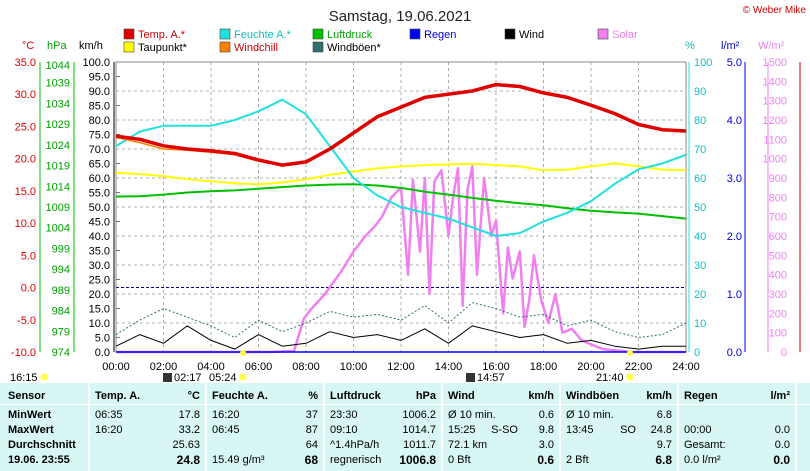  What do you see at coordinates (356, 460) in the screenshot?
I see `table-cell-pres-time: regnerisch` at bounding box center [356, 460].